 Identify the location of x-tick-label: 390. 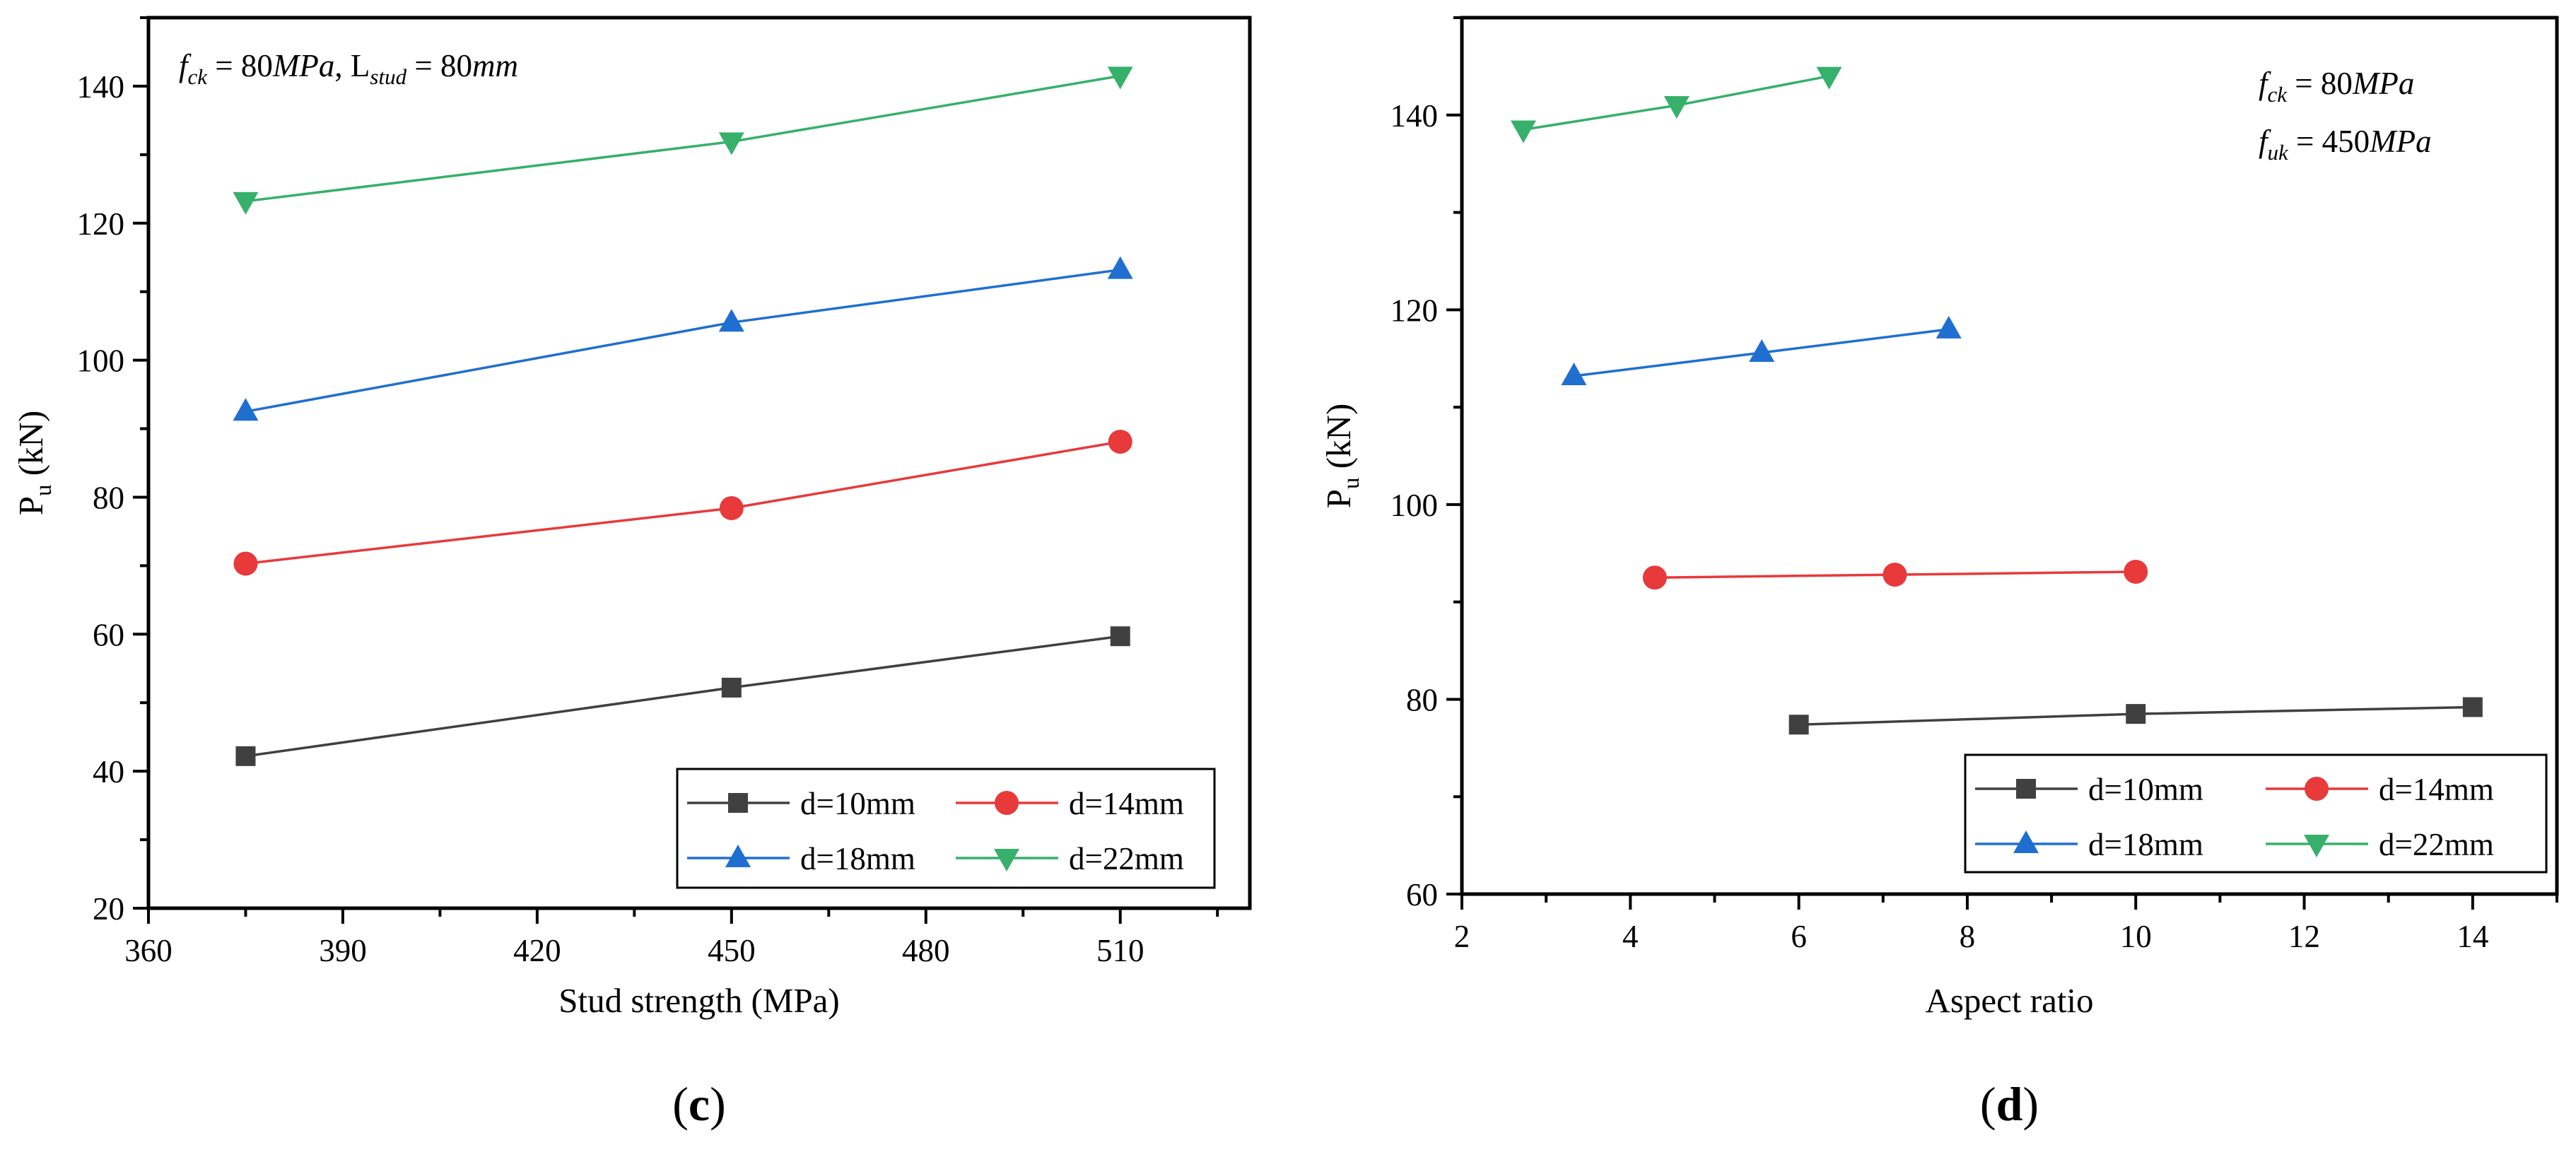
(343, 950).